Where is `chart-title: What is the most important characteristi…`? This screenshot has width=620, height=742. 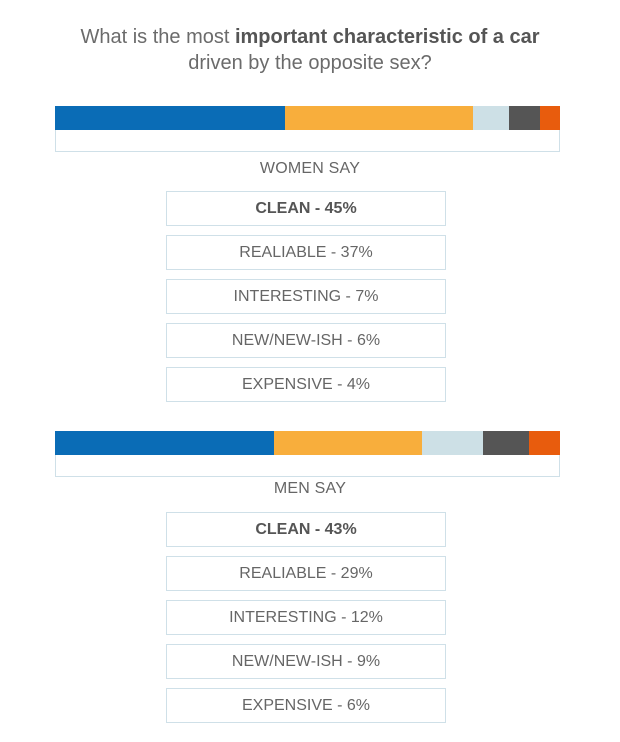 chart-title: What is the most important characteristi… is located at coordinates (310, 50).